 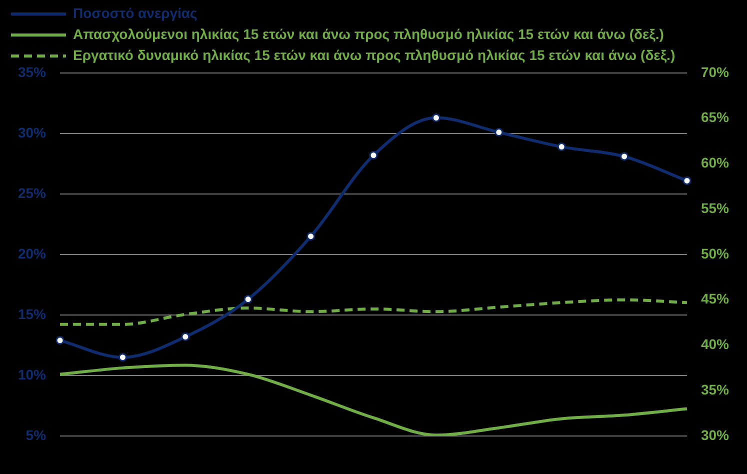 I want to click on y2-tick-label: 65%, so click(x=715, y=117).